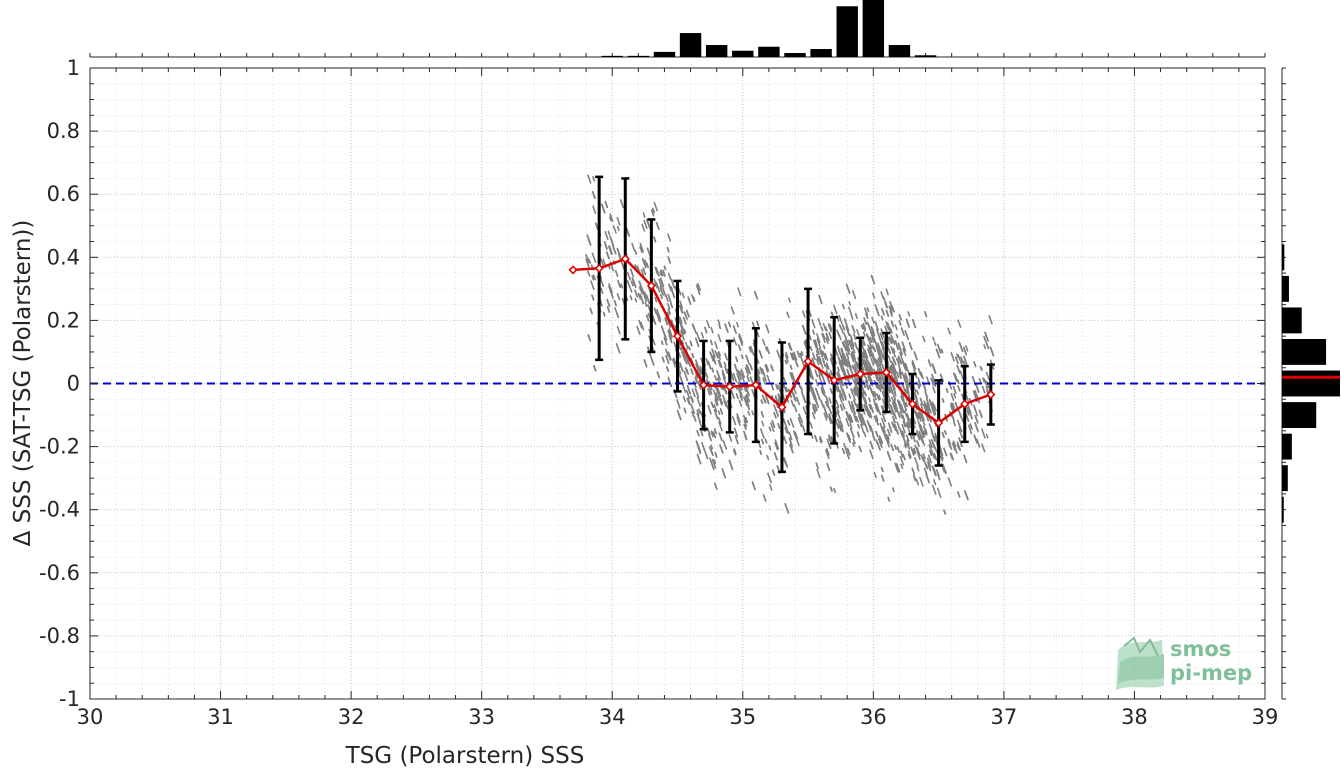 Image resolution: width=1341 pixels, height=768 pixels. What do you see at coordinates (1004, 717) in the screenshot?
I see `x-tick-label: 37` at bounding box center [1004, 717].